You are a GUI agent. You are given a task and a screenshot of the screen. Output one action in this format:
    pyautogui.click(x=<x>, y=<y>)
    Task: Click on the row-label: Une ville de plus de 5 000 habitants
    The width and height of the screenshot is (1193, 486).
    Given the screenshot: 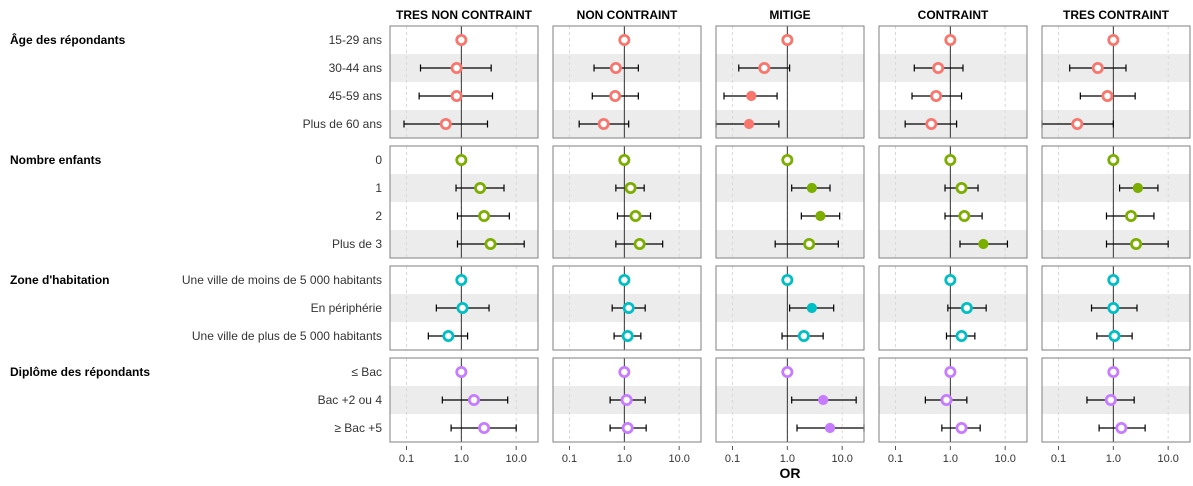 What is the action you would take?
    pyautogui.click(x=287, y=336)
    